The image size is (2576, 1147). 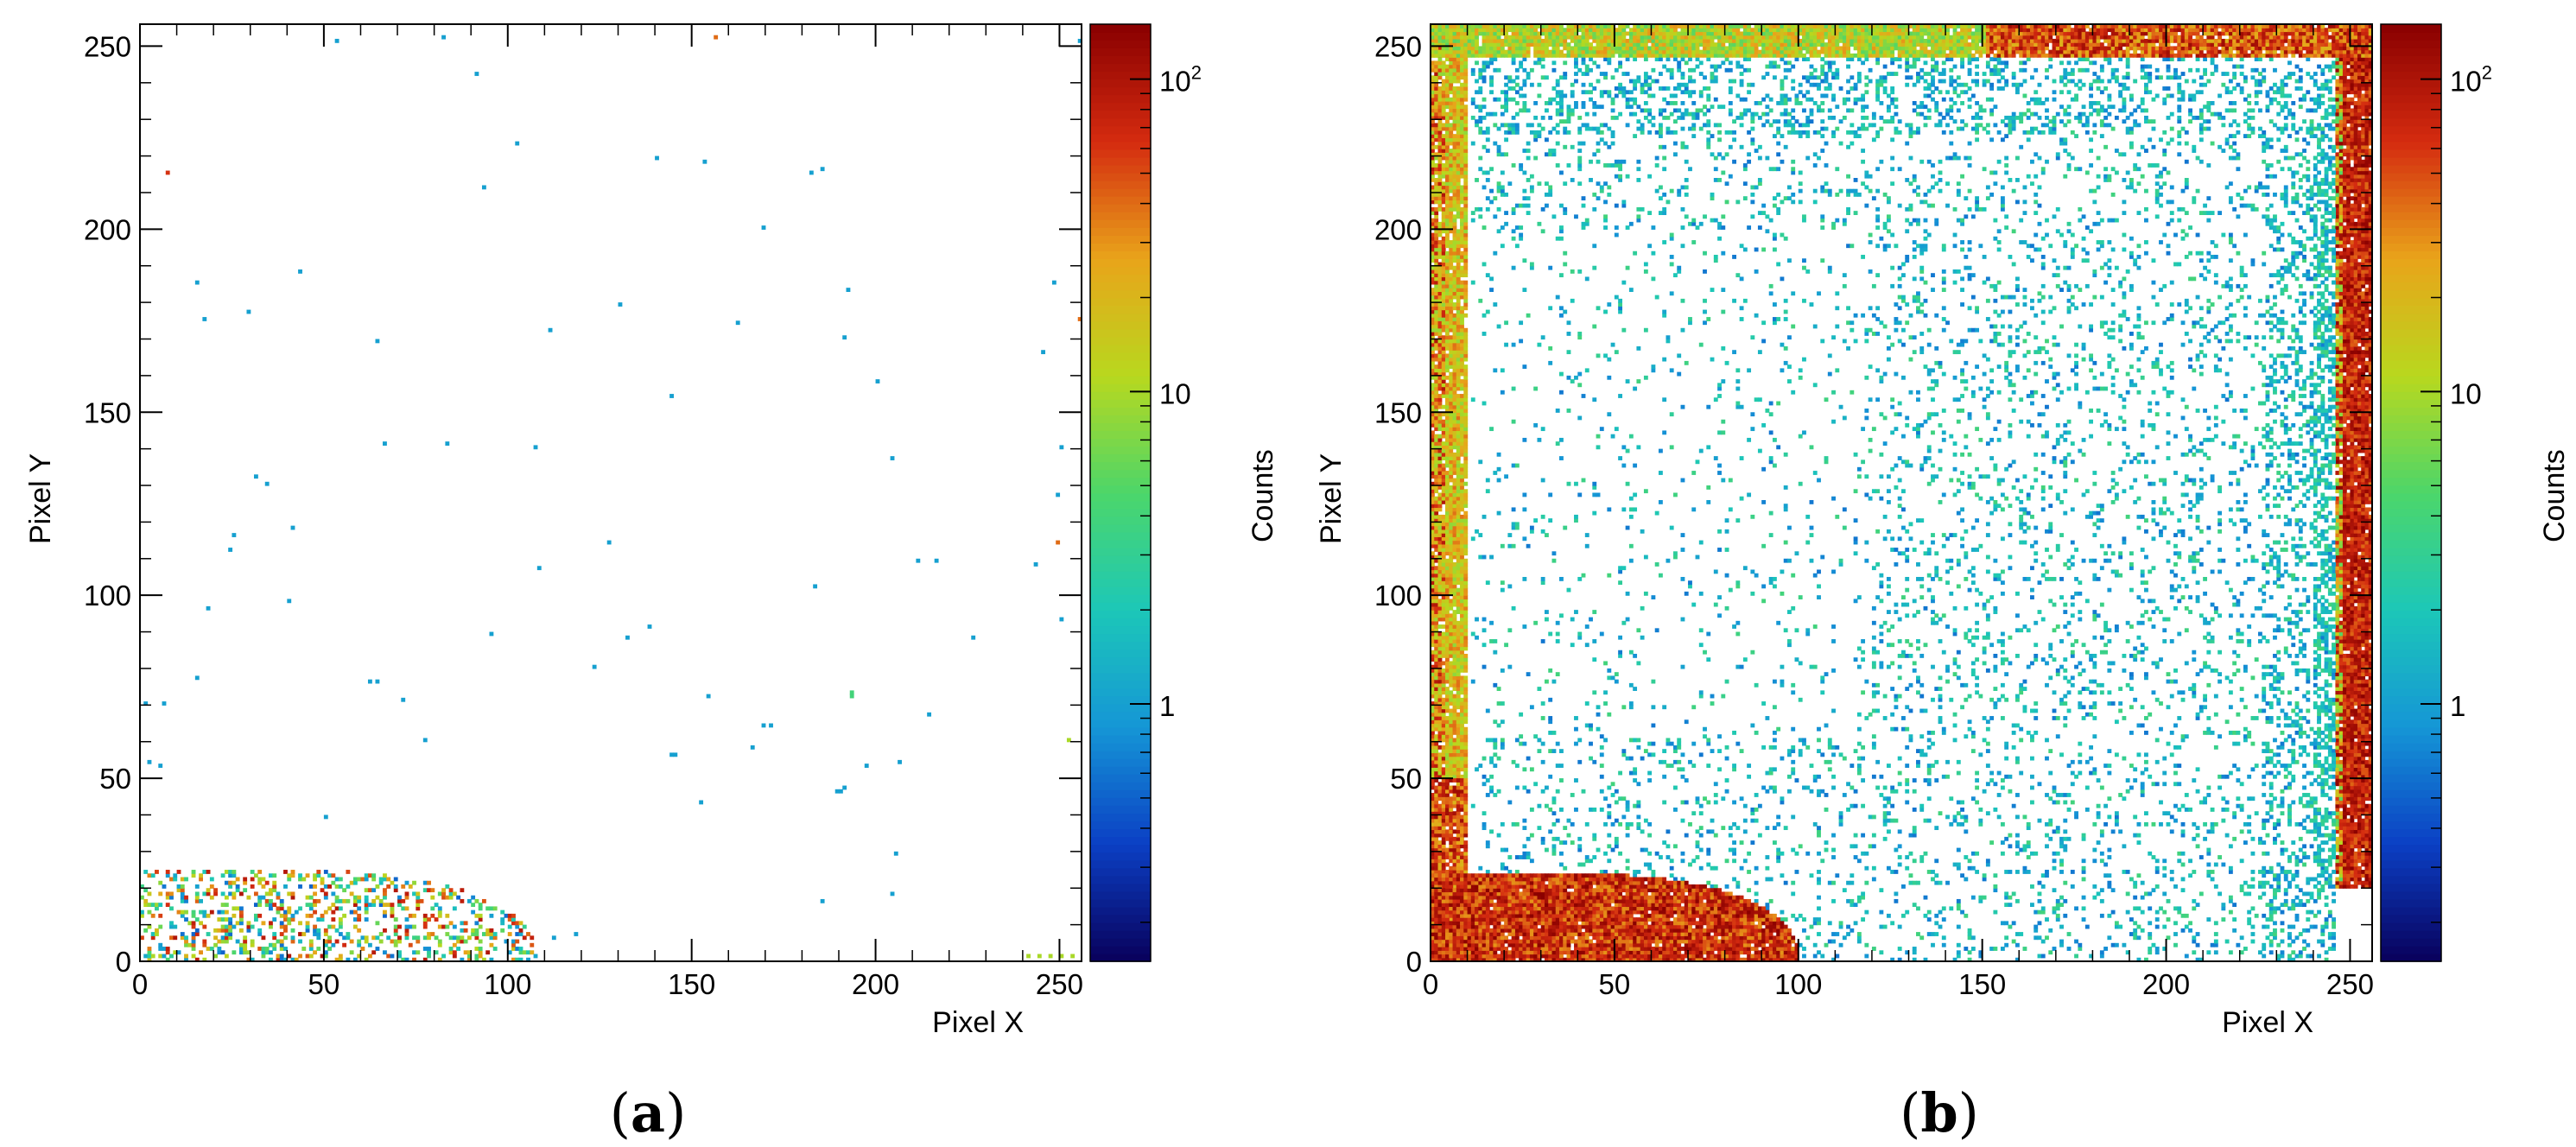 What do you see at coordinates (507, 984) in the screenshot?
I see `x-tick-label: 100` at bounding box center [507, 984].